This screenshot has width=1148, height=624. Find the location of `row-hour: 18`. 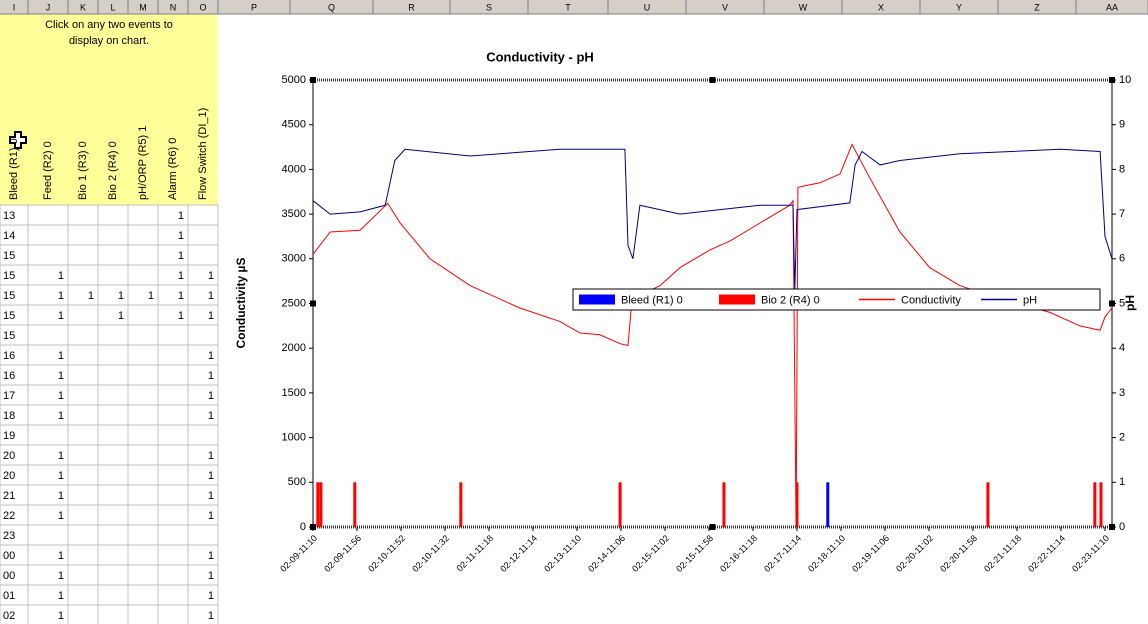

row-hour: 18 is located at coordinates (9, 416).